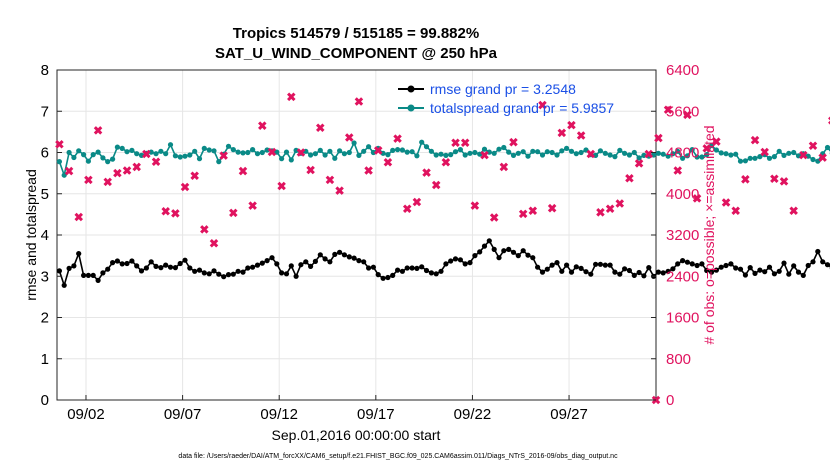 This screenshot has width=830, height=470. I want to click on y-axis-label-right: # of obs: o=possible; ×=assimilated, so click(709, 234).